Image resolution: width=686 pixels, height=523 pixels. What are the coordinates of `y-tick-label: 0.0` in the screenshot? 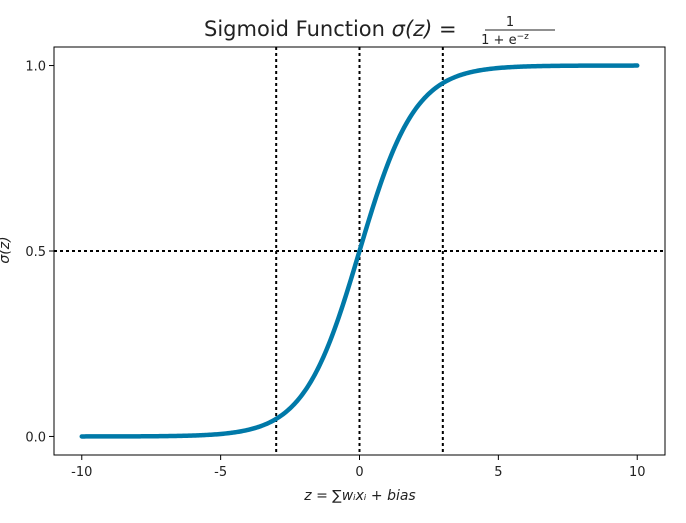 It's located at (35, 437).